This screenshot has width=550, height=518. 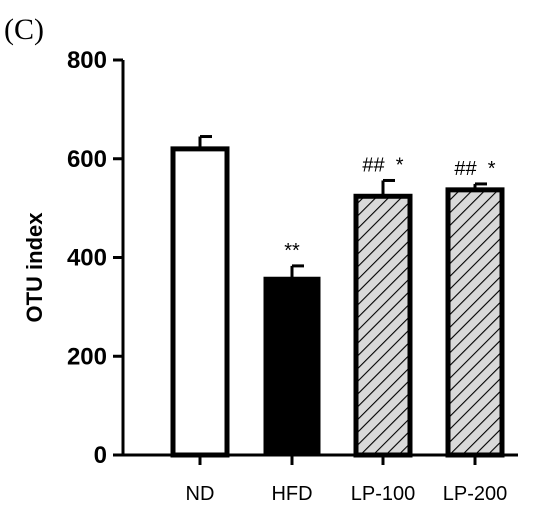 I want to click on panel-label: (C), so click(x=24, y=29).